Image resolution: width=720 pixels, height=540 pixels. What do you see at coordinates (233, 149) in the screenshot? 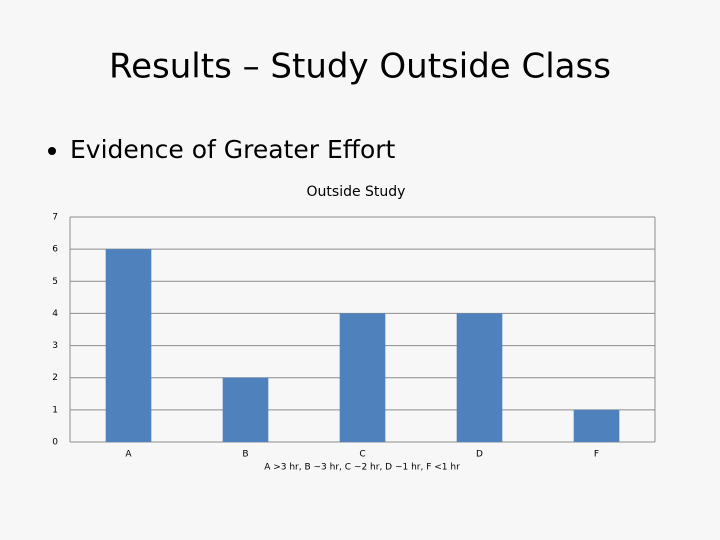
I see `bullet-text: Evidence of Greater Effort` at bounding box center [233, 149].